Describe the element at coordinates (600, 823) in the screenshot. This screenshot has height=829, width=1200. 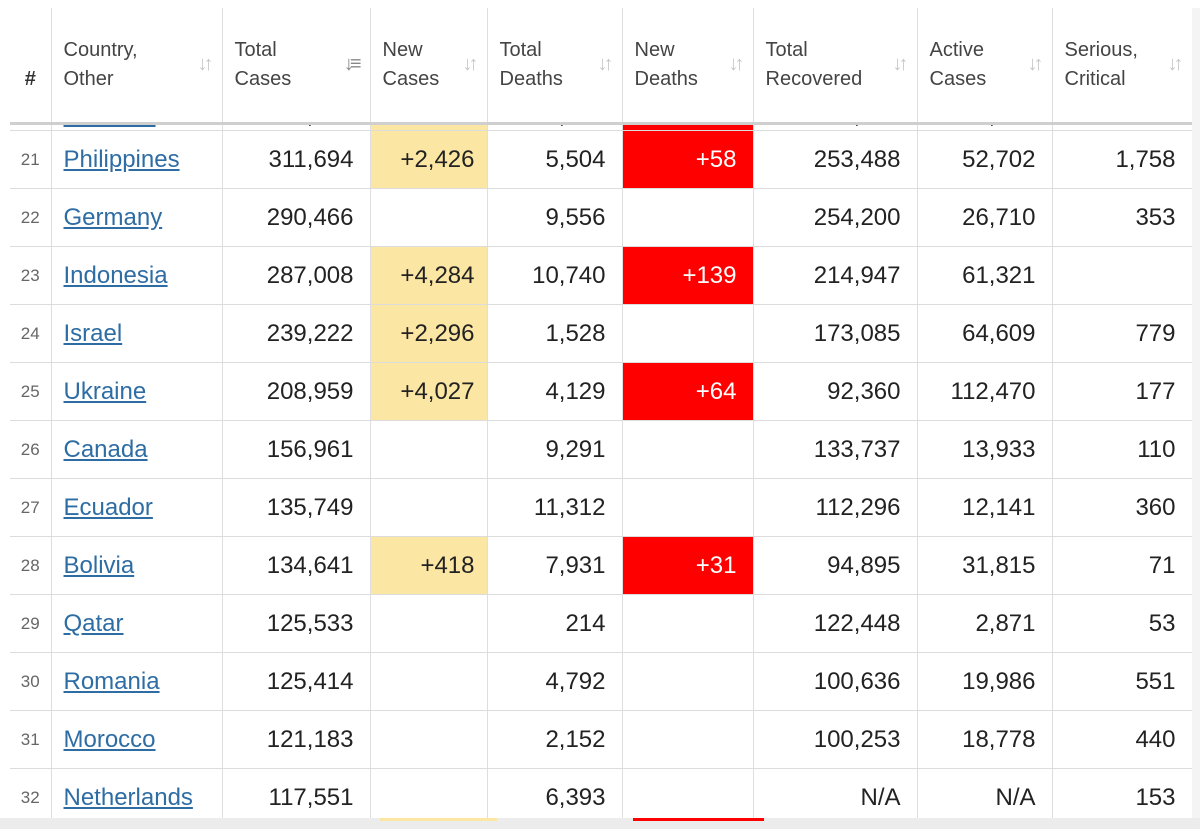
I see `table-bottom-edge` at that location.